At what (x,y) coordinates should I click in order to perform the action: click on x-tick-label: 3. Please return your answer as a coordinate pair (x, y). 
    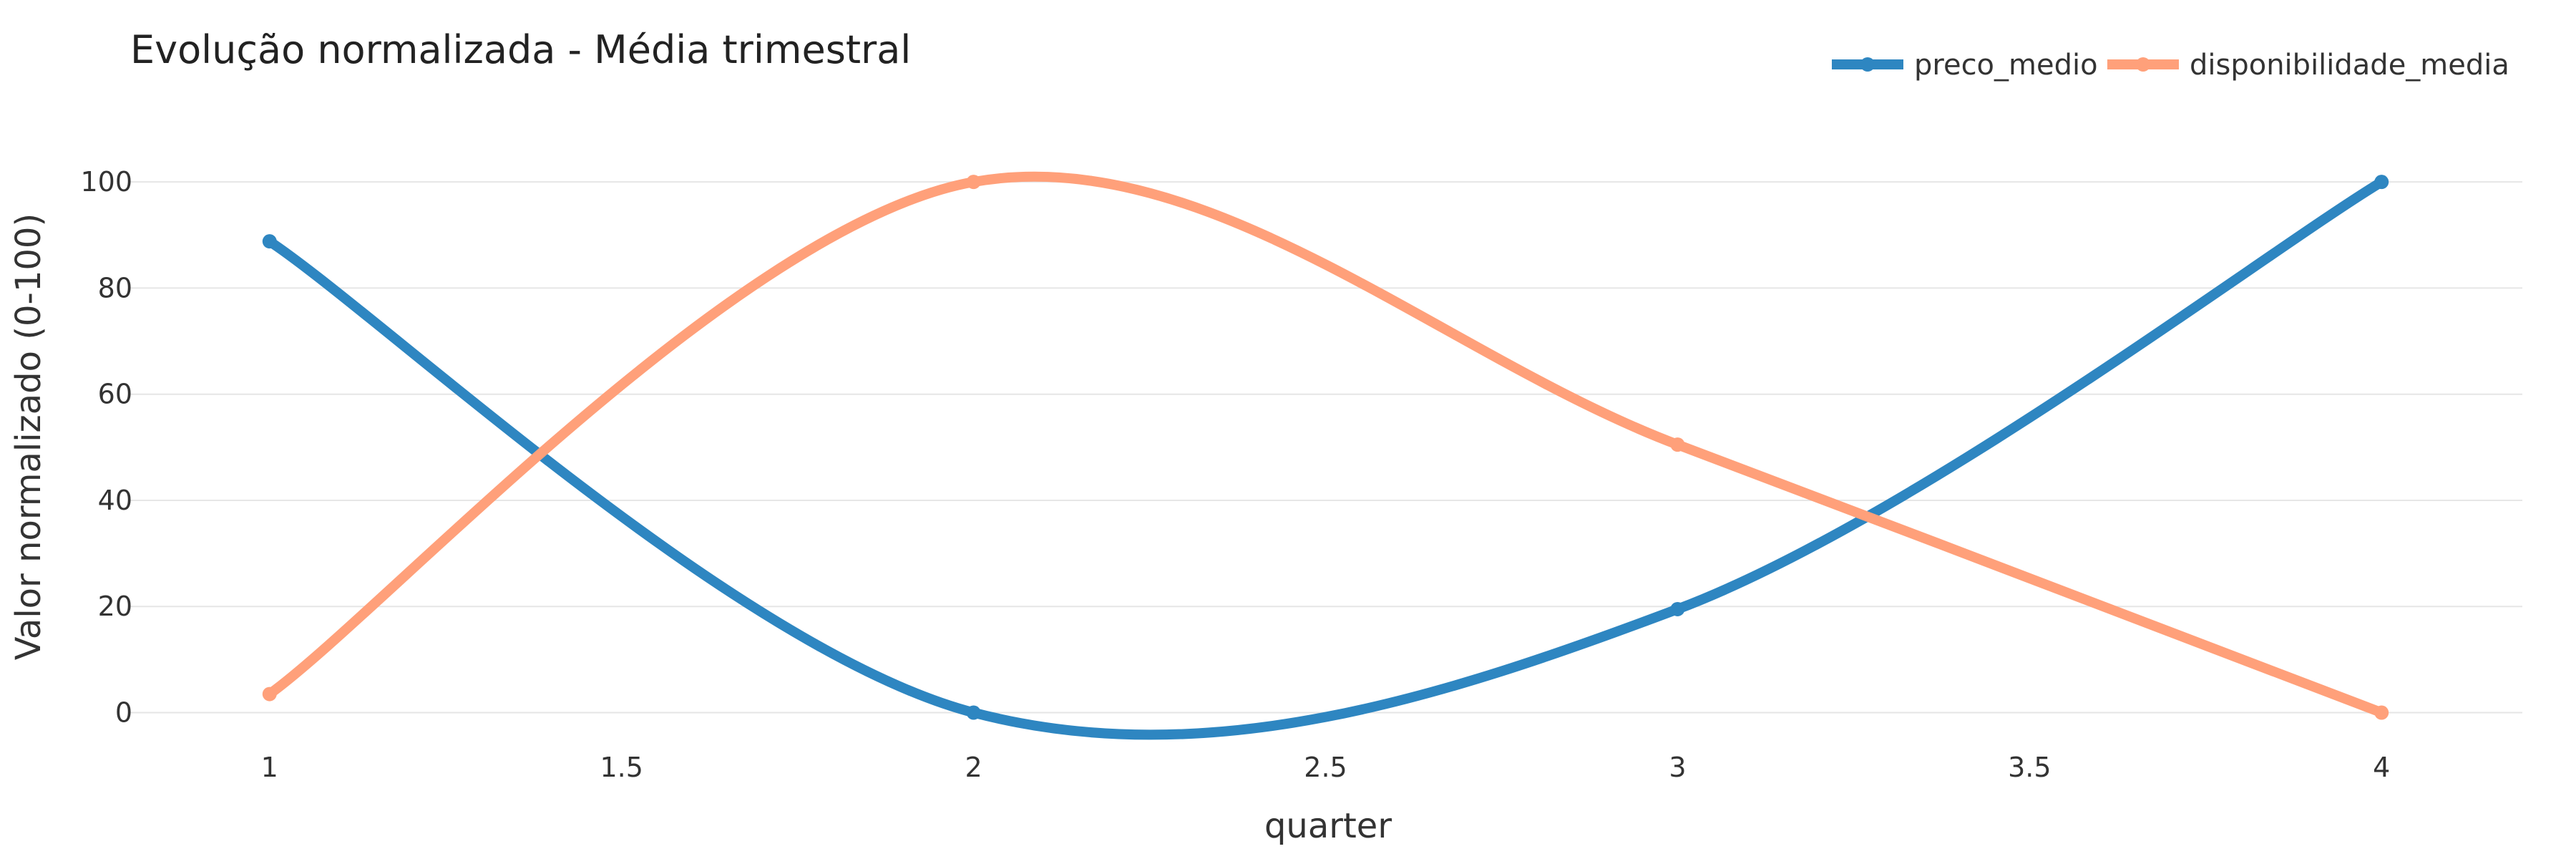
    Looking at the image, I should click on (1677, 767).